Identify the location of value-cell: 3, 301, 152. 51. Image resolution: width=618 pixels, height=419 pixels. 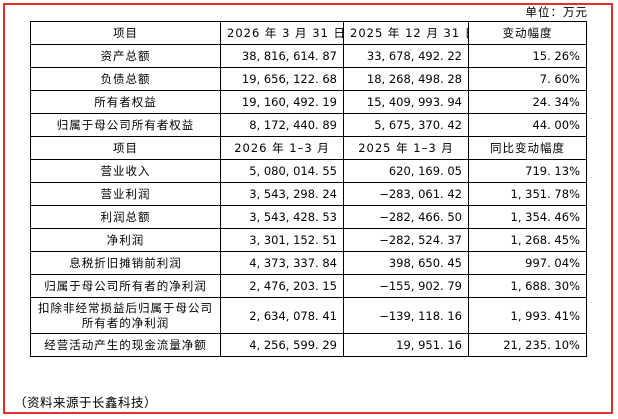
(282, 240).